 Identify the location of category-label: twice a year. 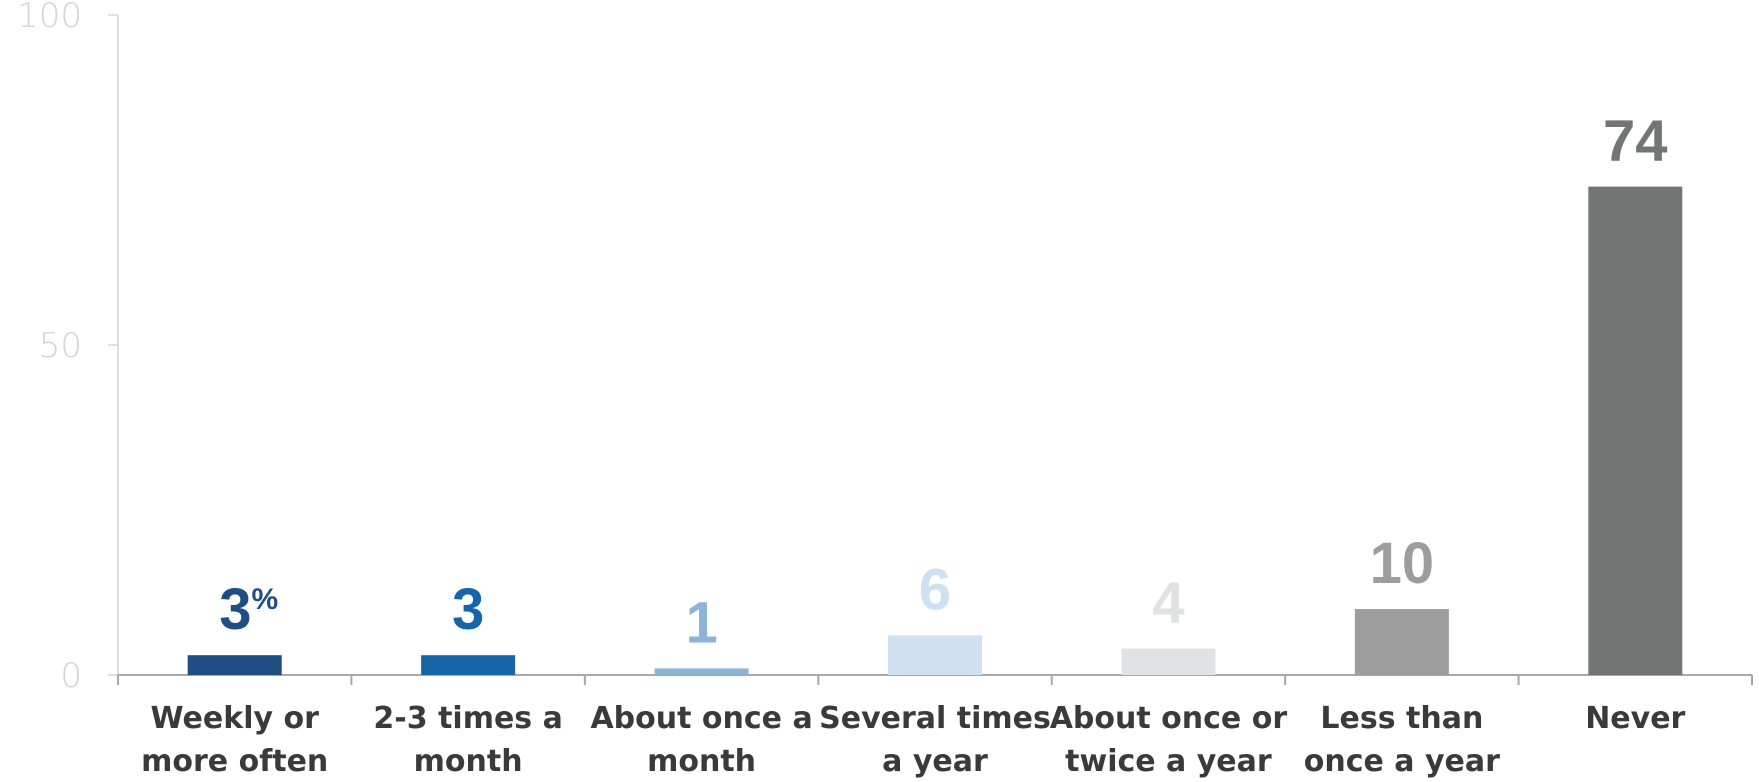
(1168, 761).